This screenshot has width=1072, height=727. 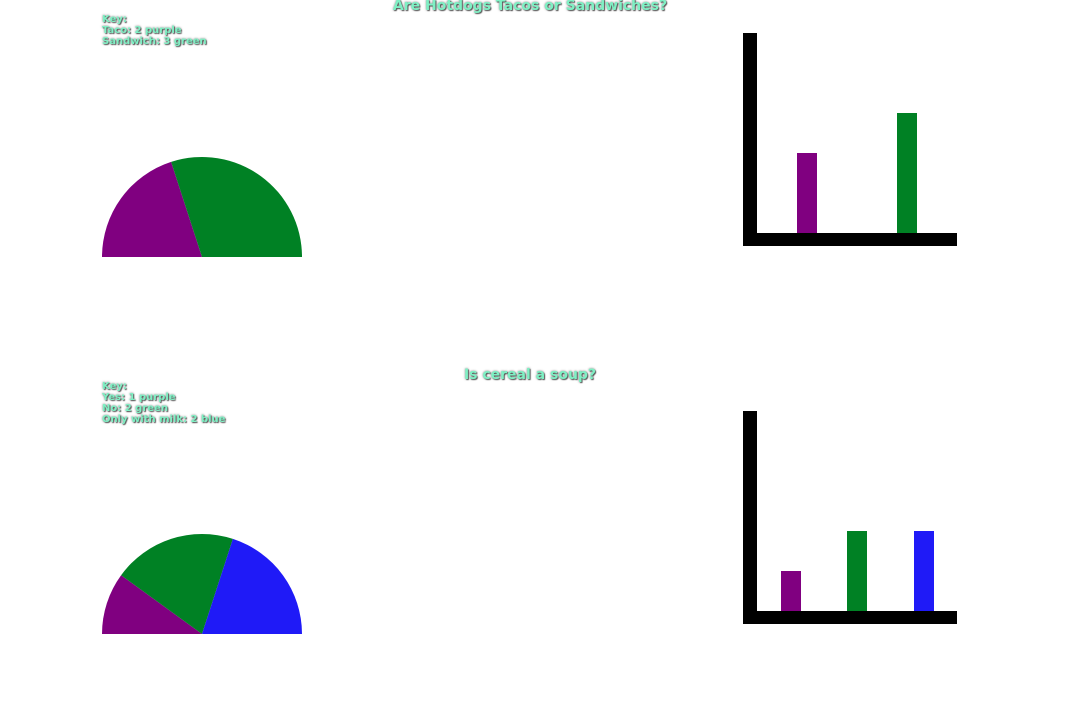 What do you see at coordinates (530, 7) in the screenshot?
I see `poll-title: Are Hotdogs Tacos or Sandwiches?` at bounding box center [530, 7].